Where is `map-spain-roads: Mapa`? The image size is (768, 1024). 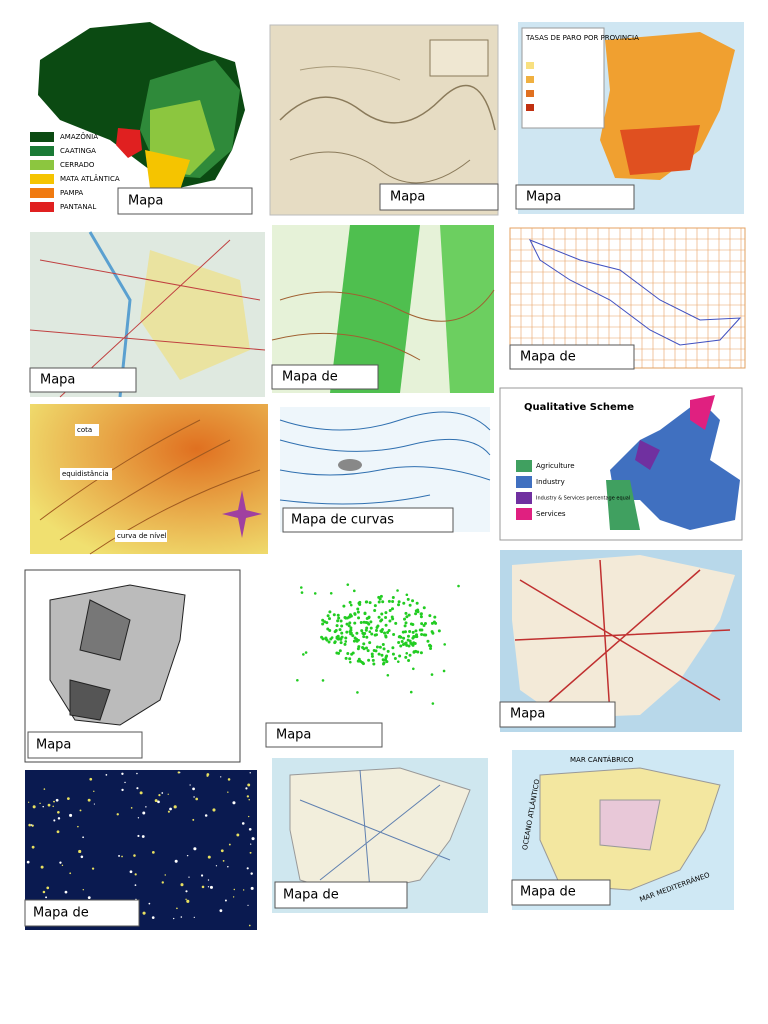 map-spain-roads: Mapa is located at coordinates (620, 641).